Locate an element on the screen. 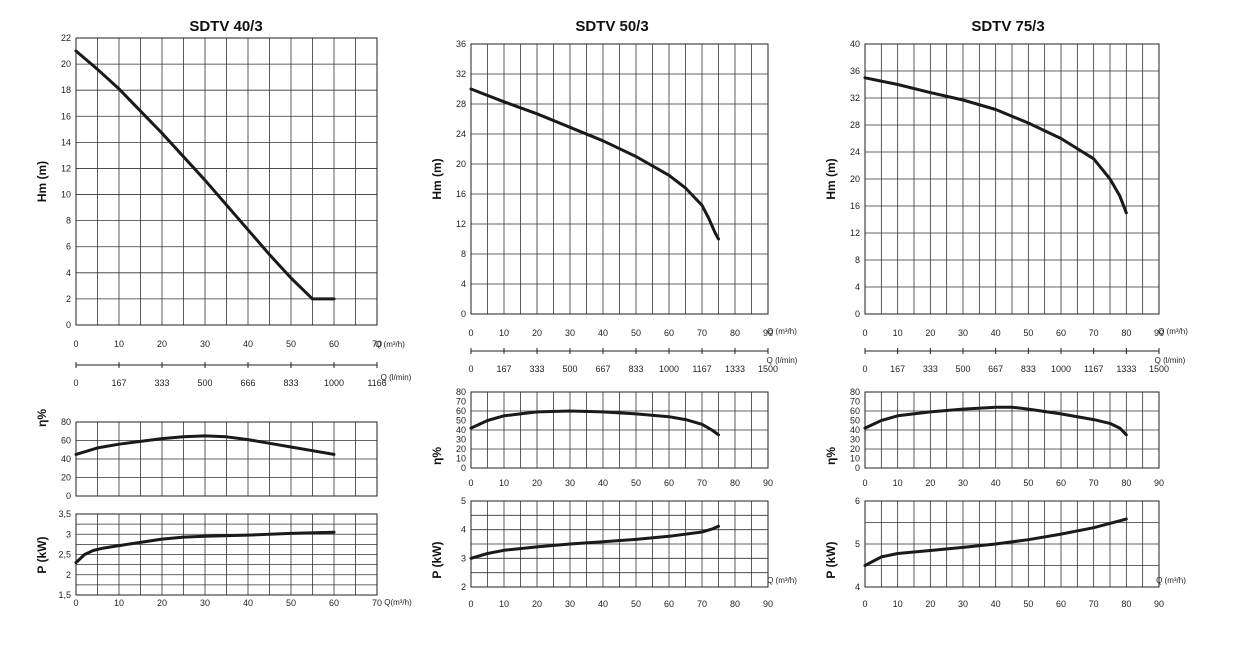 The height and width of the screenshot is (649, 1235). power-ytick-label: 4 is located at coordinates (463, 530).